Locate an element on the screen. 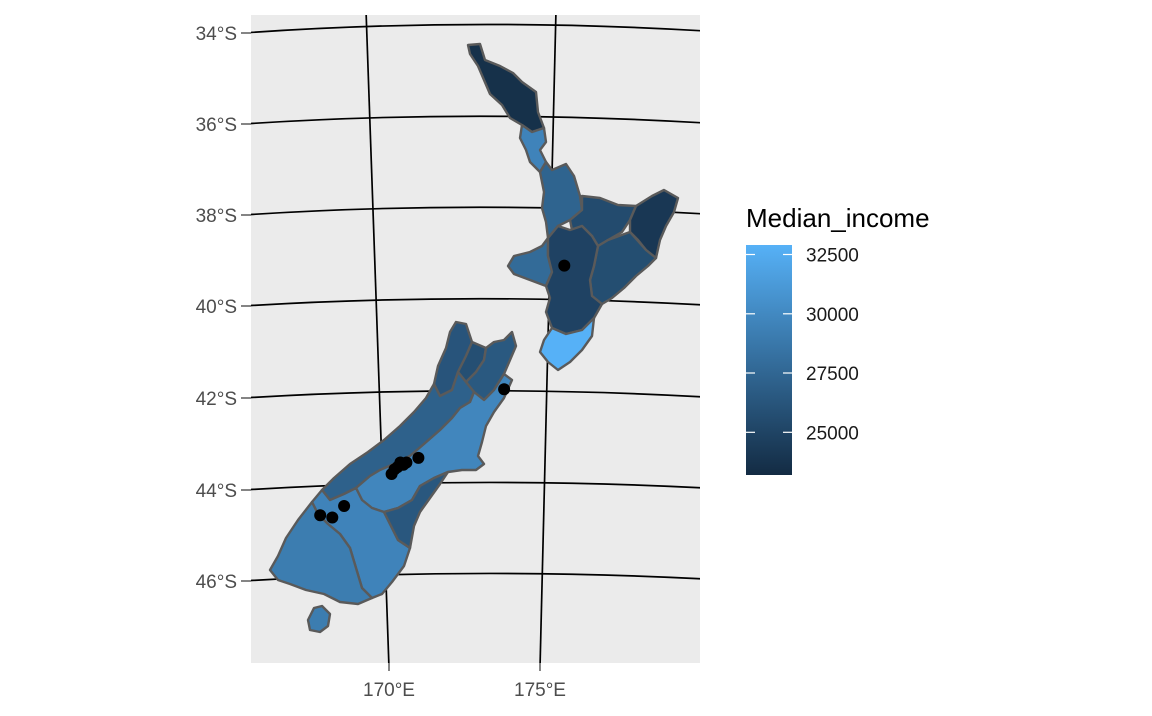 The width and height of the screenshot is (1152, 716). y-tick-label-38: 38°S is located at coordinates (216, 216).